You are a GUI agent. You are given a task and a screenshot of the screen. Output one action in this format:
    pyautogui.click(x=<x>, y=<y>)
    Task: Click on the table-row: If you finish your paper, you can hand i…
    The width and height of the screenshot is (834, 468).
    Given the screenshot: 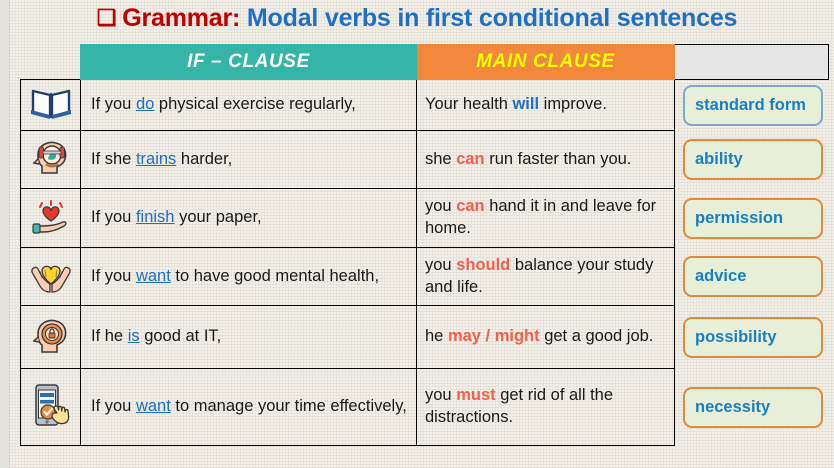 What is the action you would take?
    pyautogui.click(x=424, y=218)
    